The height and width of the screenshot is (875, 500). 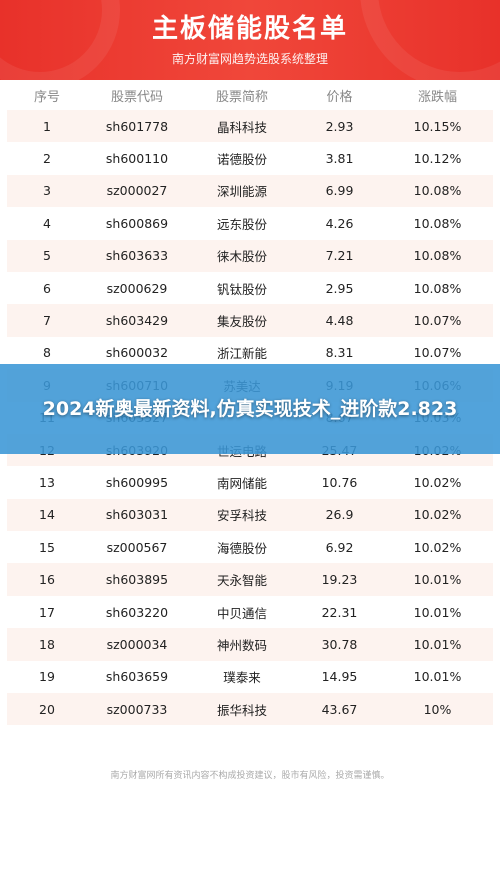 What do you see at coordinates (241, 354) in the screenshot?
I see `cell-name: 浙江新能` at bounding box center [241, 354].